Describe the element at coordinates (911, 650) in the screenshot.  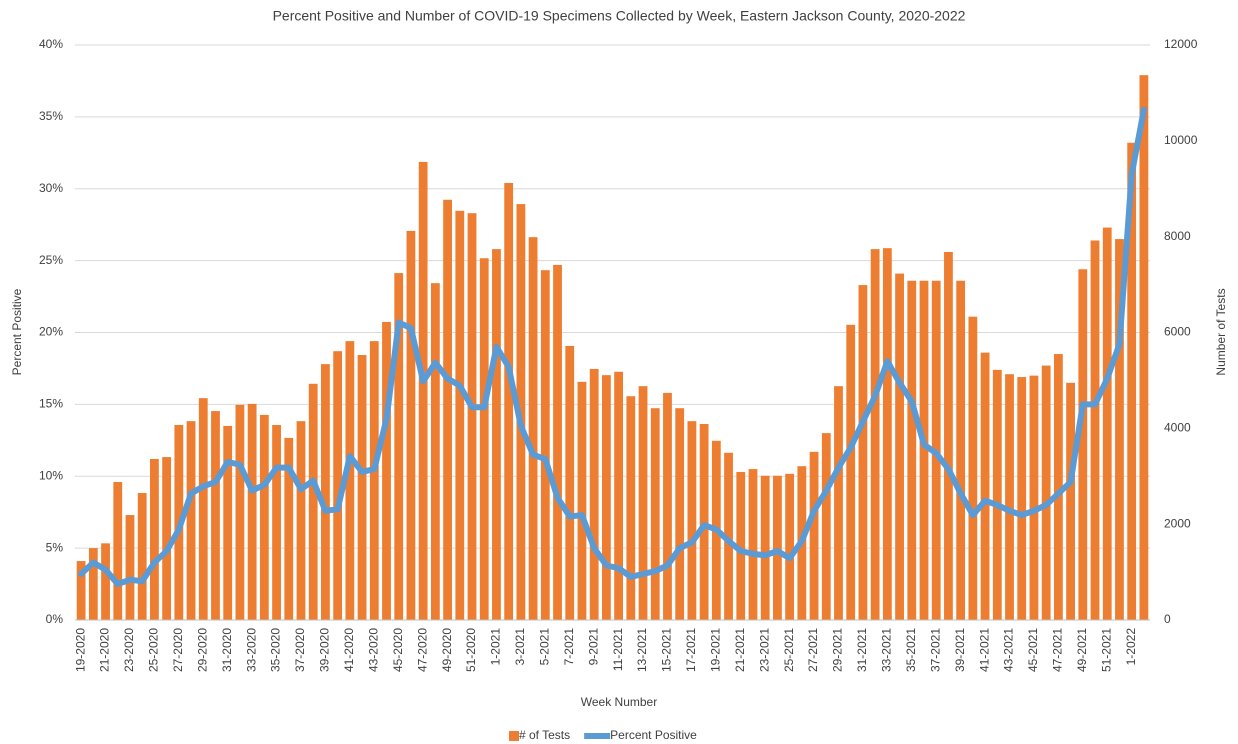
I see `x-tick-label: 35-2021` at that location.